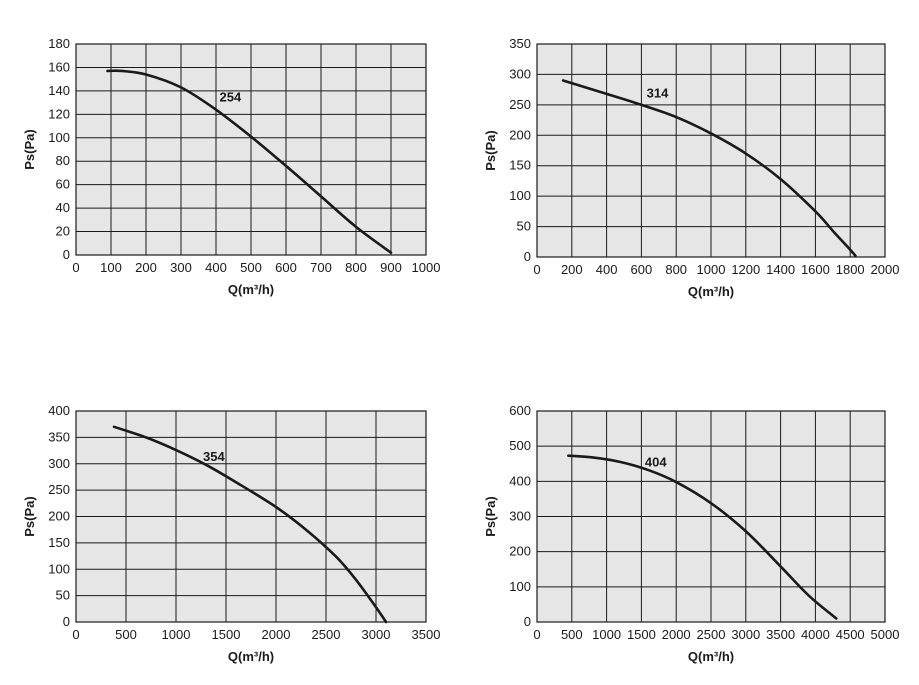 The image size is (919, 685). Describe the element at coordinates (59, 113) in the screenshot. I see `y-tick-label: 120` at that location.